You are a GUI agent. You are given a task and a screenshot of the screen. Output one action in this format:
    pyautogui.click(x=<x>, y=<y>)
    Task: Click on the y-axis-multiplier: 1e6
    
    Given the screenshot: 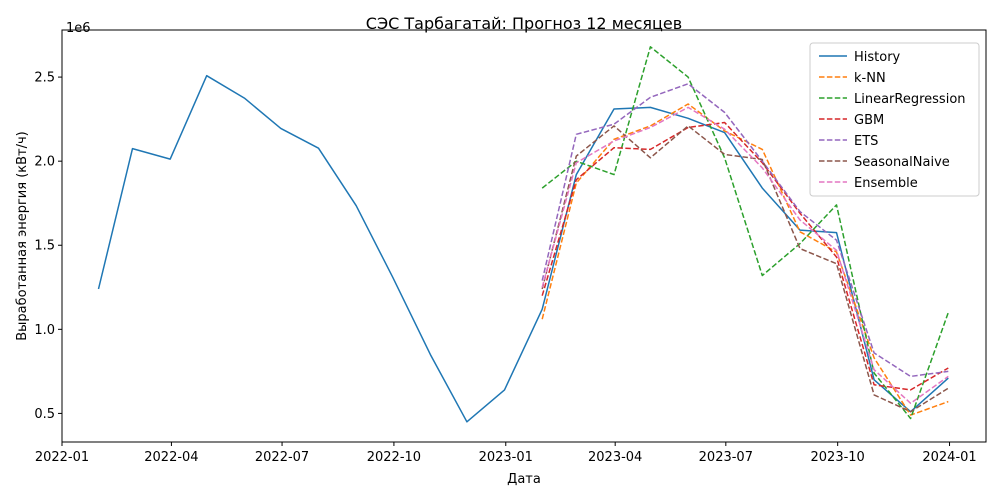 What is the action you would take?
    pyautogui.click(x=78, y=28)
    